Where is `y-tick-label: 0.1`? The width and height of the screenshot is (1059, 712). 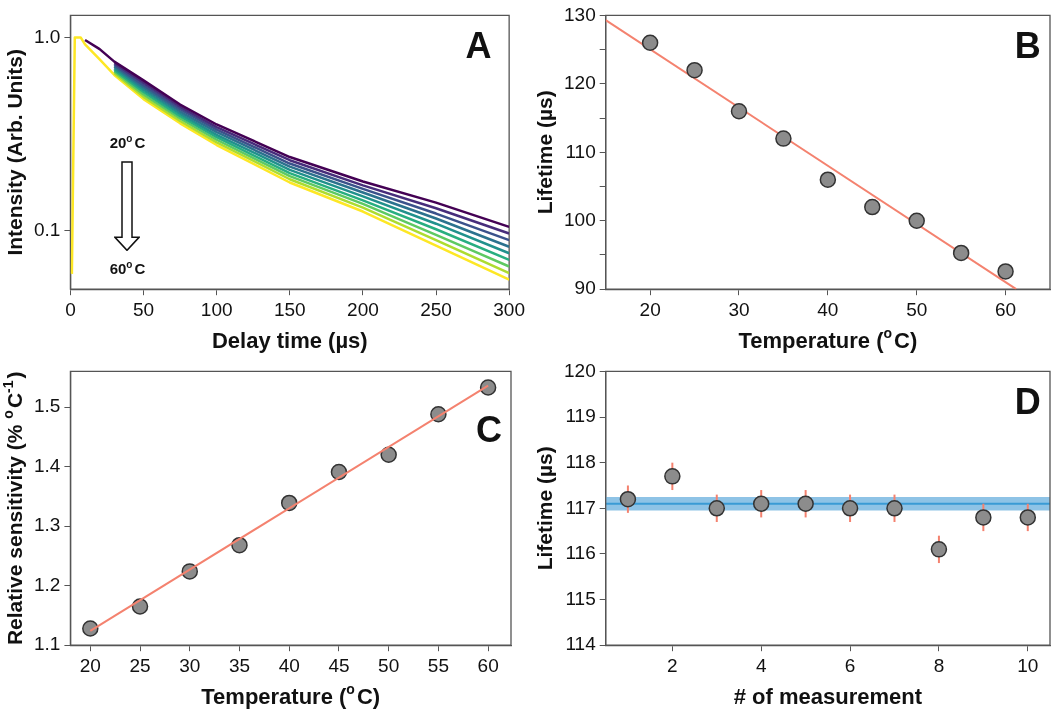
y-tick-label: 0.1 is located at coordinates (47, 230).